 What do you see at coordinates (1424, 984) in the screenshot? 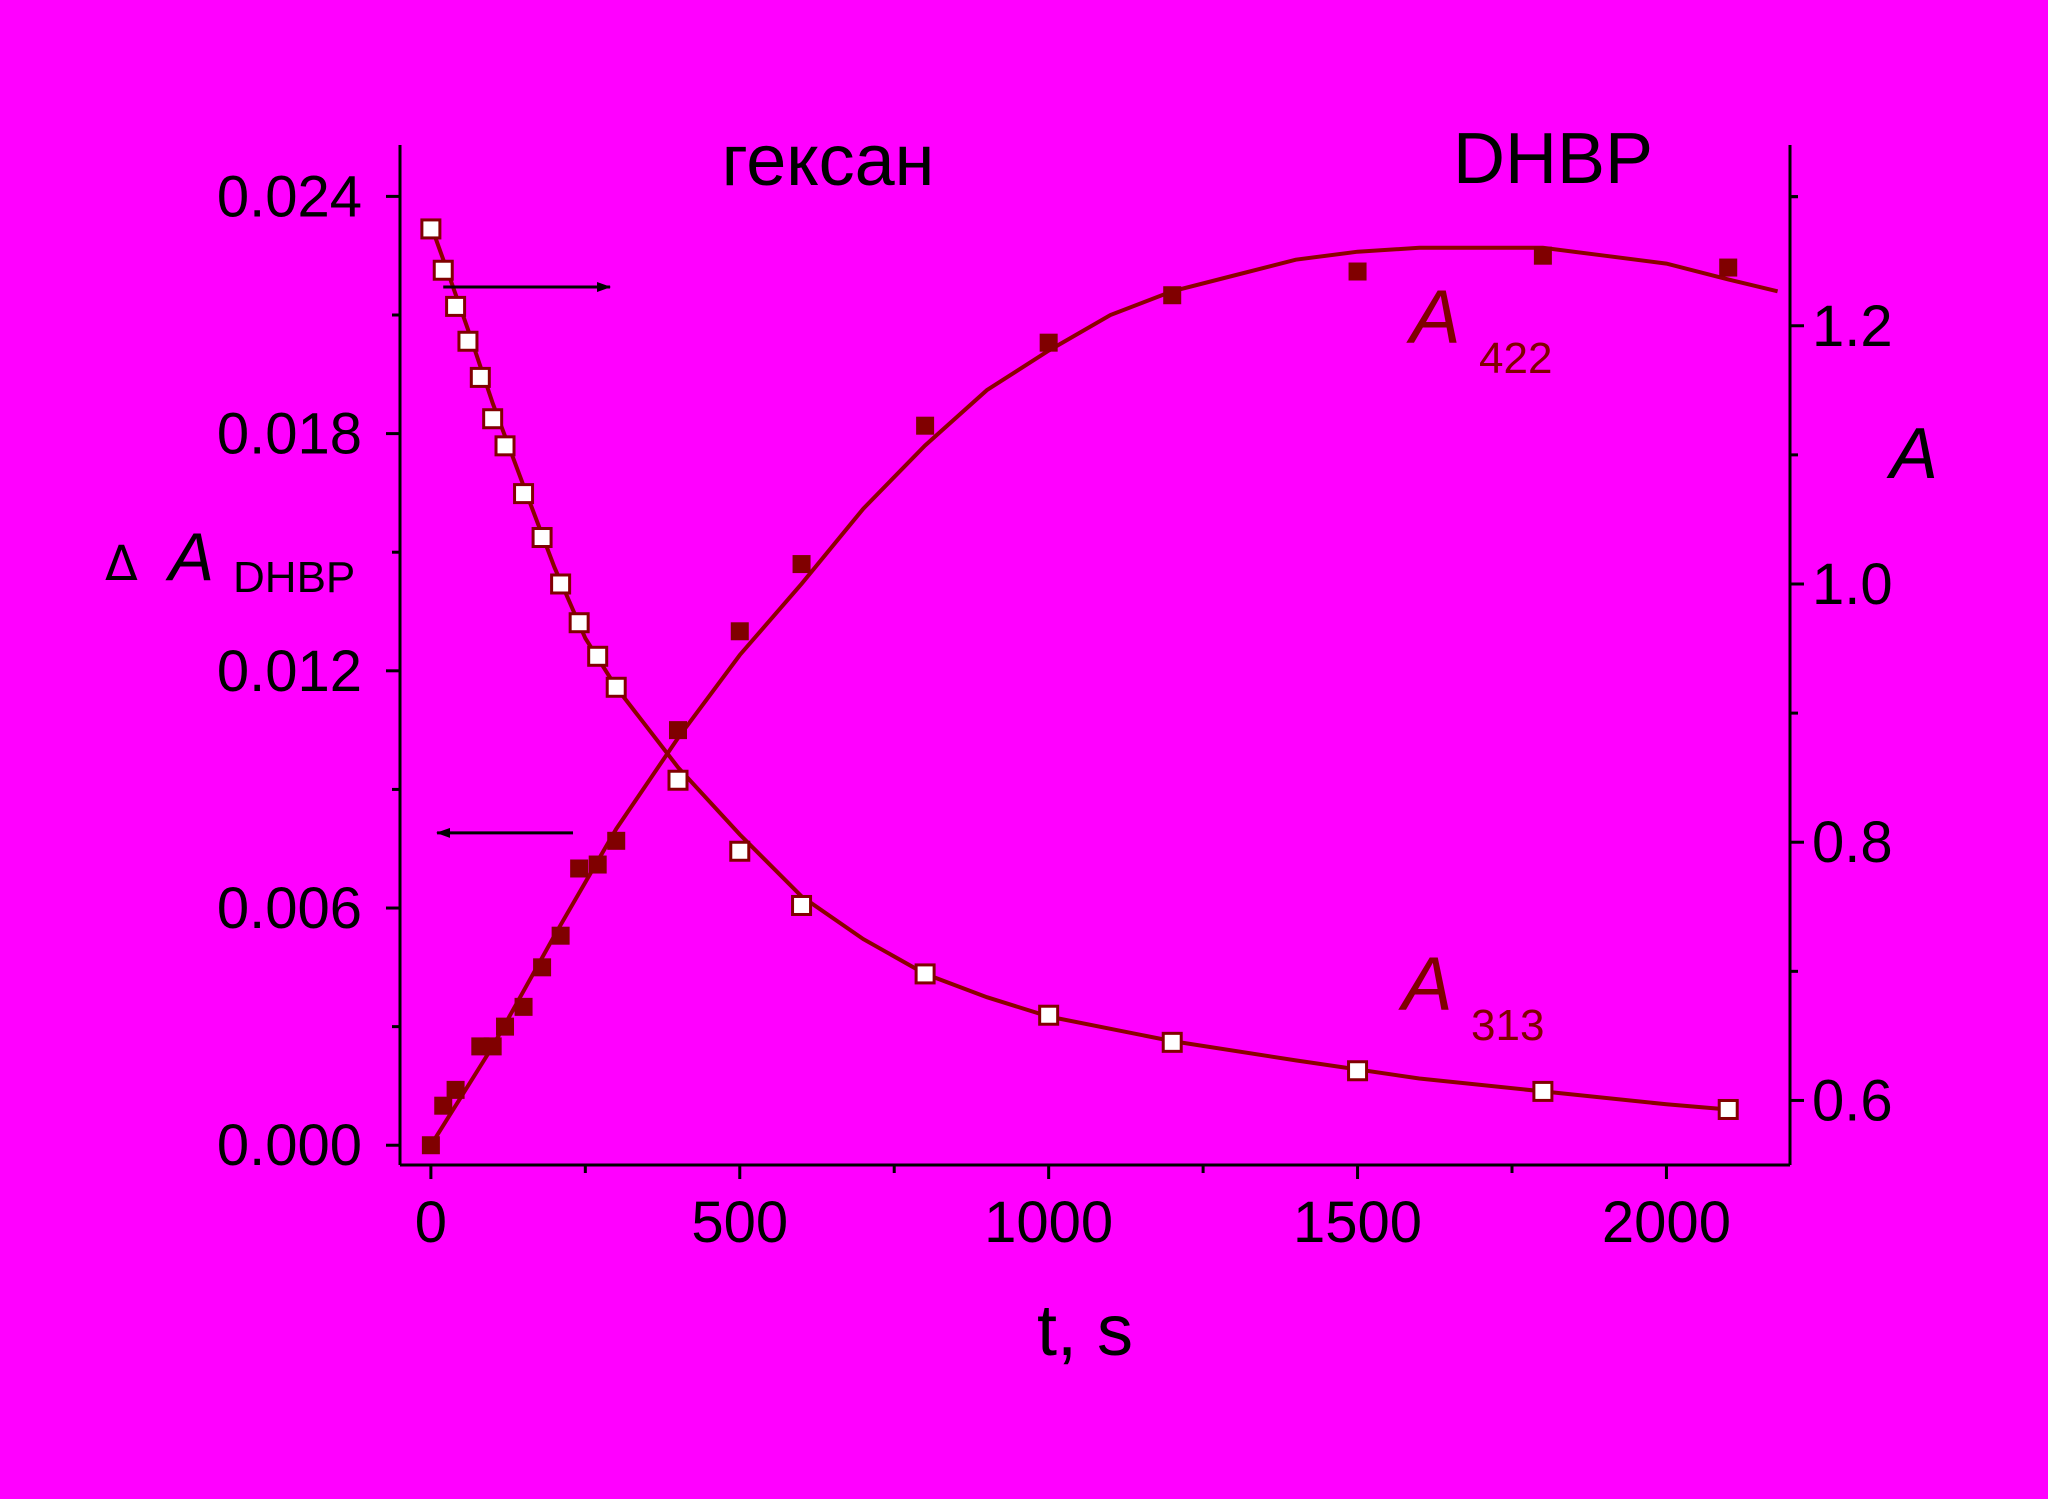
I see `series-label-a313-main: A` at bounding box center [1424, 984].